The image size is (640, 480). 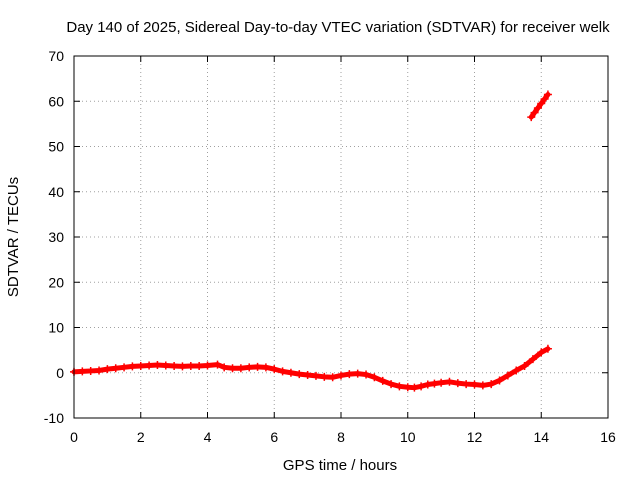 What do you see at coordinates (340, 465) in the screenshot?
I see `x-axis-label: GPS time / hours` at bounding box center [340, 465].